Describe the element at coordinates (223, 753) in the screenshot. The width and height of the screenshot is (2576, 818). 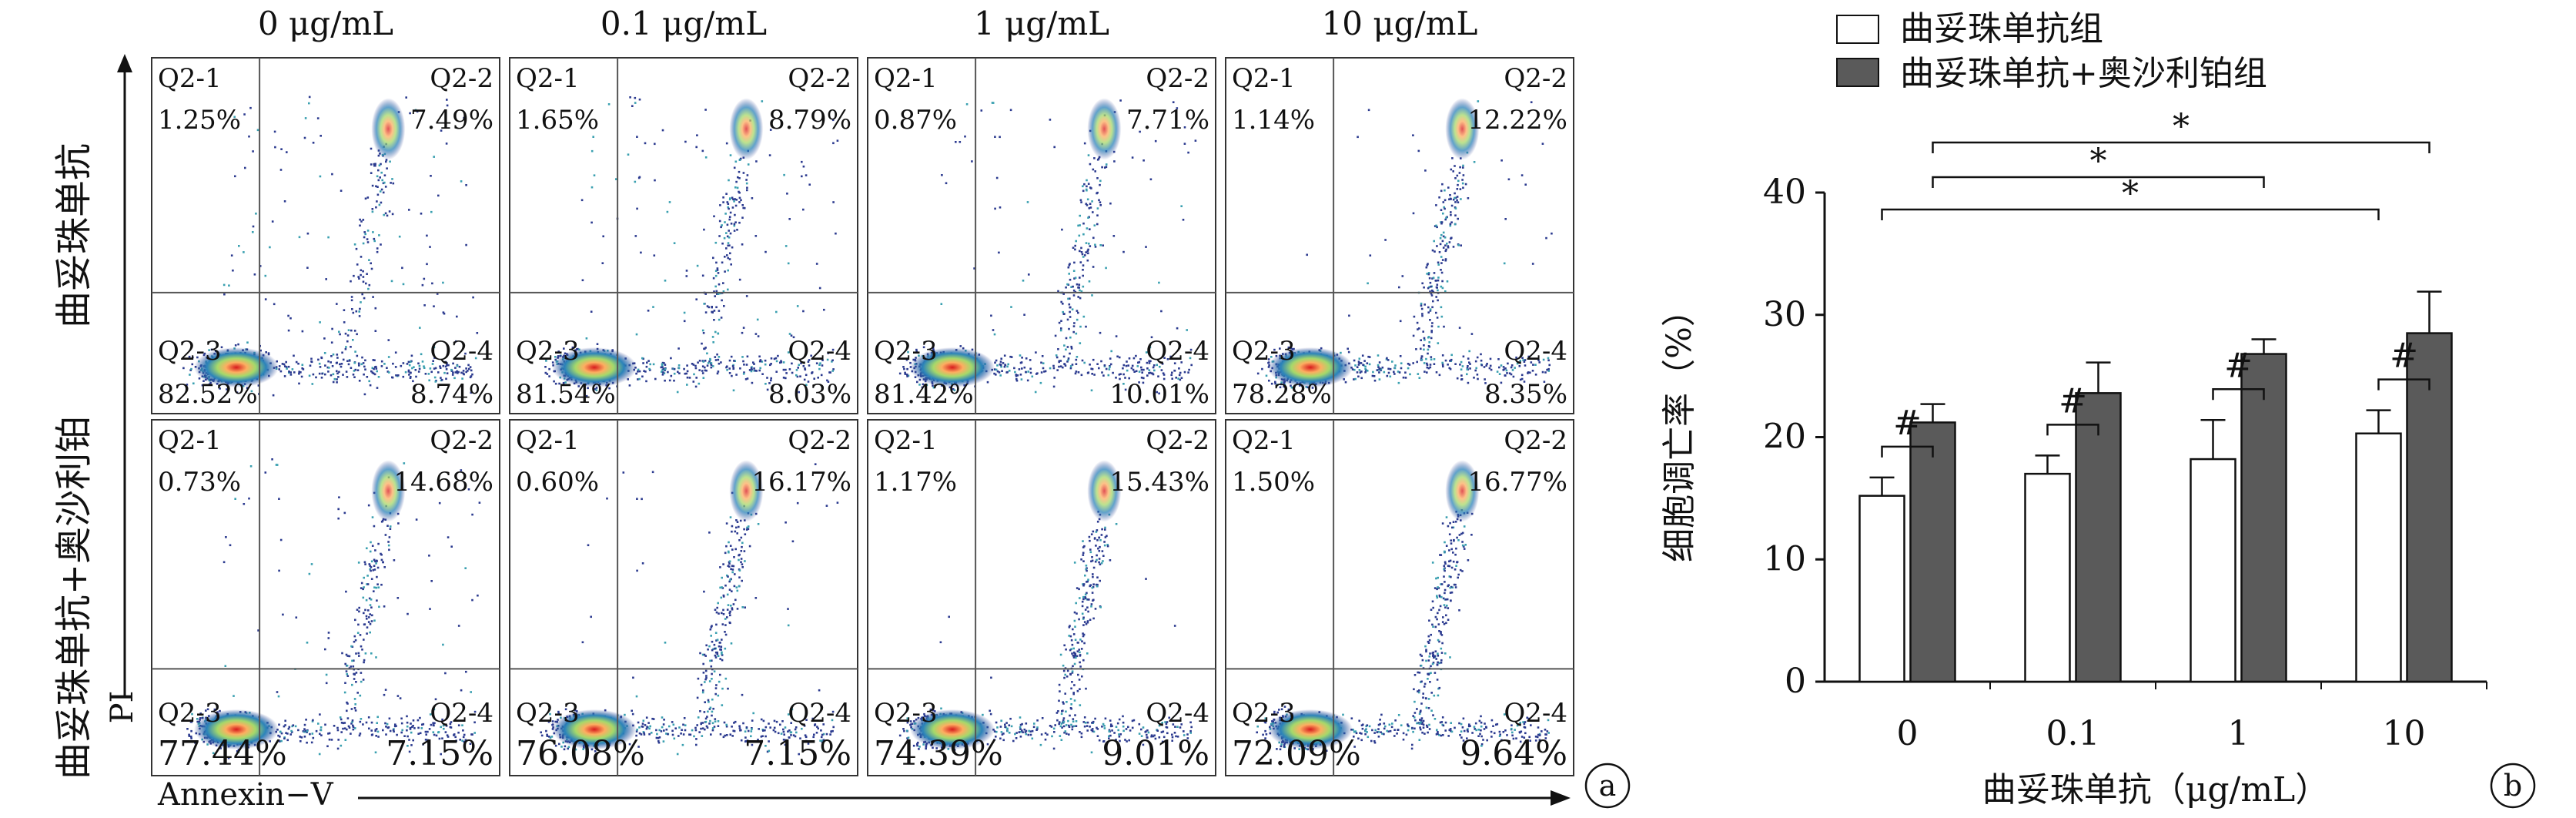
I see `quadrant-q2-3-value: 77.44%` at that location.